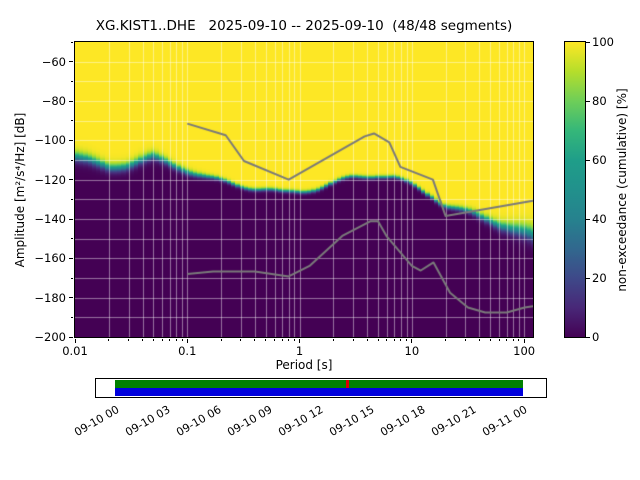 This screenshot has height=480, width=640. I want to click on y-tick-label: −200, so click(50, 337).